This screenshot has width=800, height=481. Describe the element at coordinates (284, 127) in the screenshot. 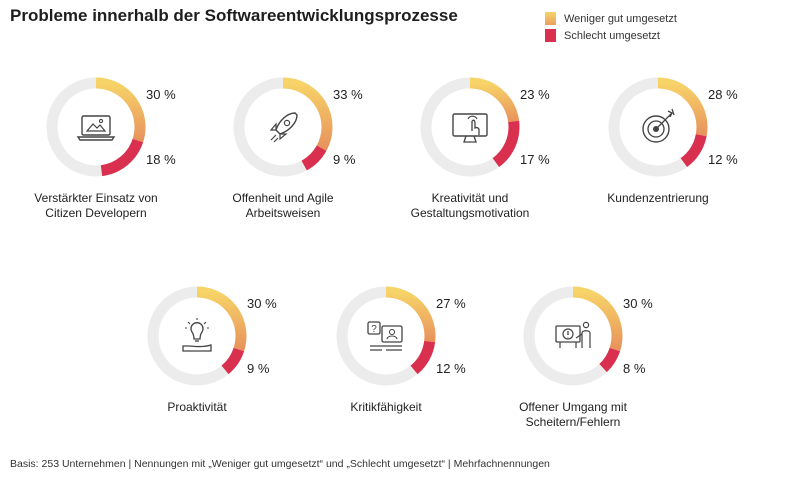

I see `rocket-icon` at that location.